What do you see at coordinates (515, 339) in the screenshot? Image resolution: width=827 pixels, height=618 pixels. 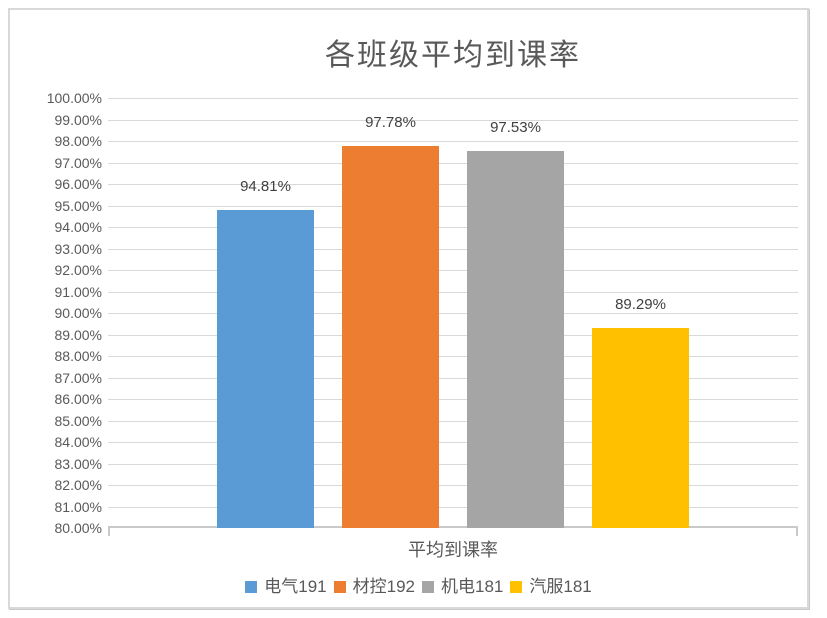 I see `bar-机电181` at bounding box center [515, 339].